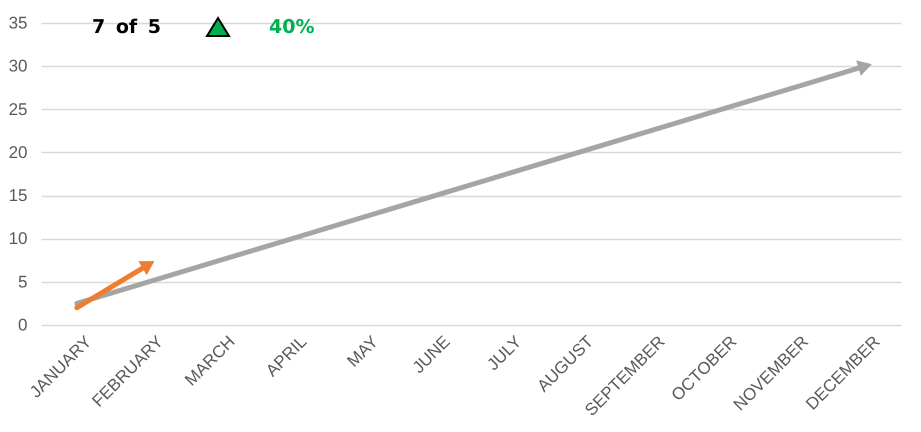 This screenshot has width=921, height=432. Describe the element at coordinates (18, 109) in the screenshot. I see `y-tick-label: 25` at that location.